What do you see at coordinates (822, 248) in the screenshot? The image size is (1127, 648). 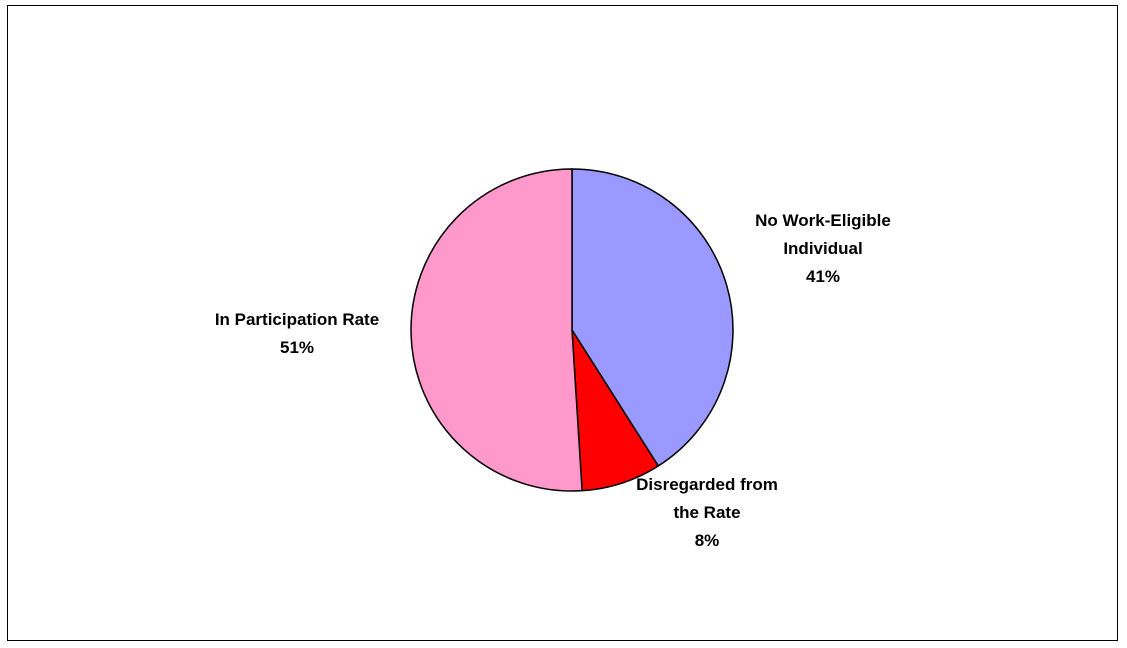 I see `slice-label-1: Individual` at bounding box center [822, 248].